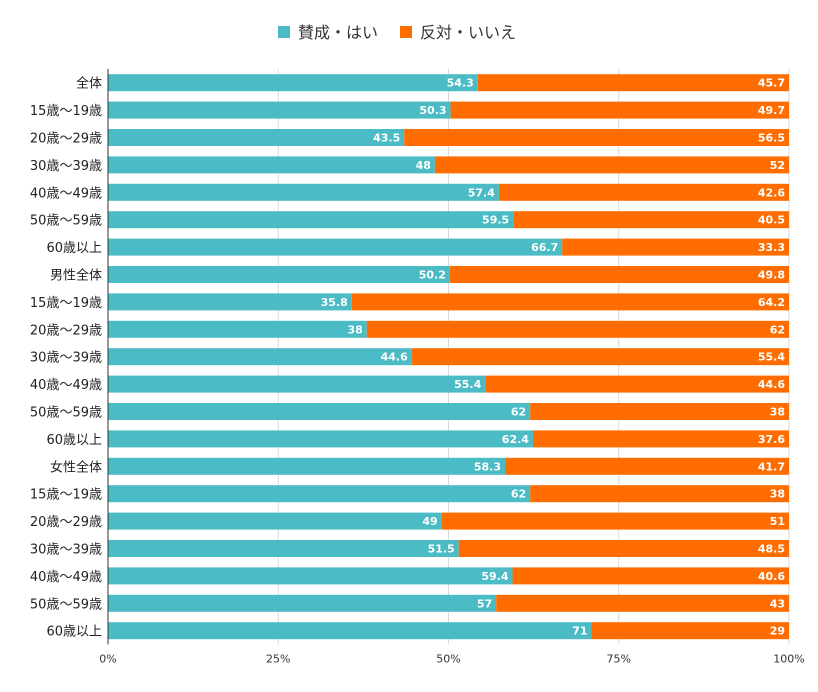 The width and height of the screenshot is (818, 692). What do you see at coordinates (484, 603) in the screenshot?
I see `data-label-0-19: 57` at bounding box center [484, 603].